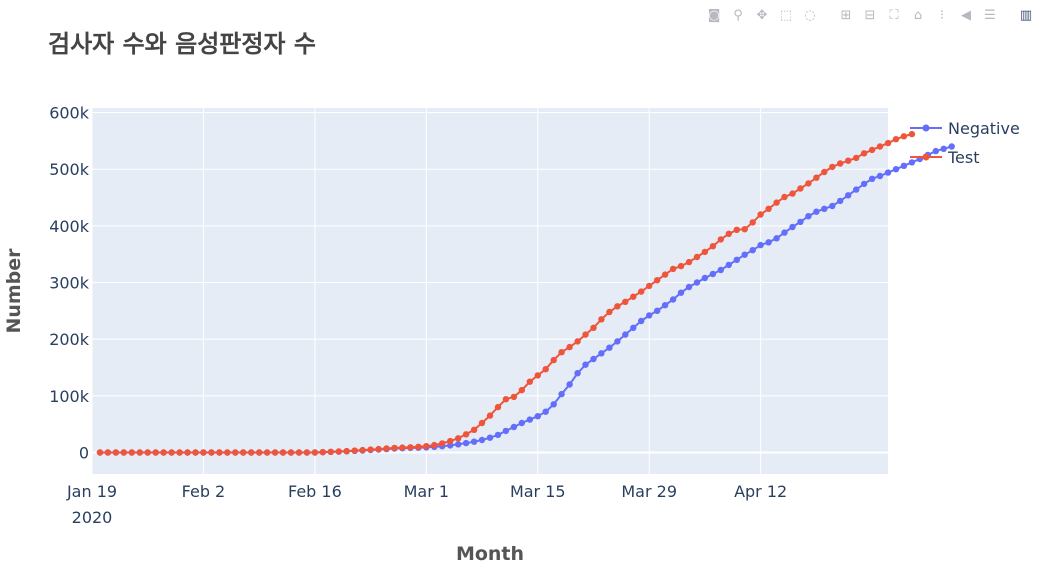 Image resolution: width=1042 pixels, height=572 pixels. I want to click on legend-item-test: Test, so click(945, 157).